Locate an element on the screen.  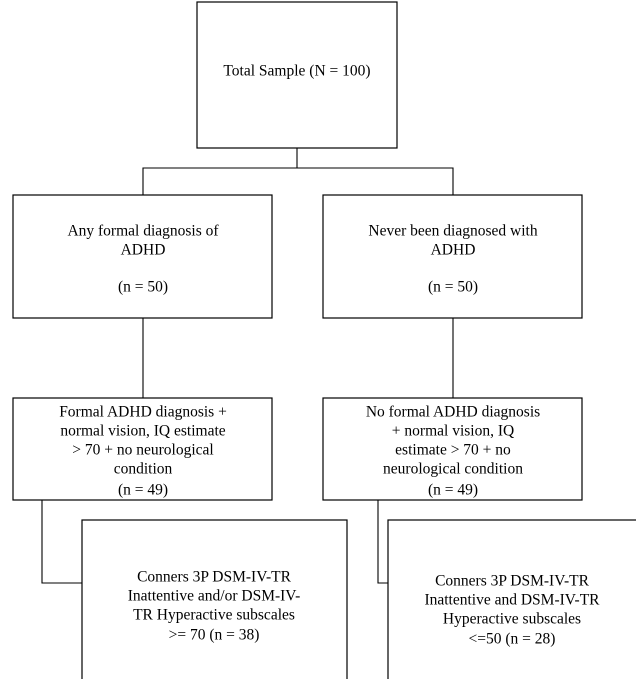
node-label: estimate > 70 + no is located at coordinates (453, 450).